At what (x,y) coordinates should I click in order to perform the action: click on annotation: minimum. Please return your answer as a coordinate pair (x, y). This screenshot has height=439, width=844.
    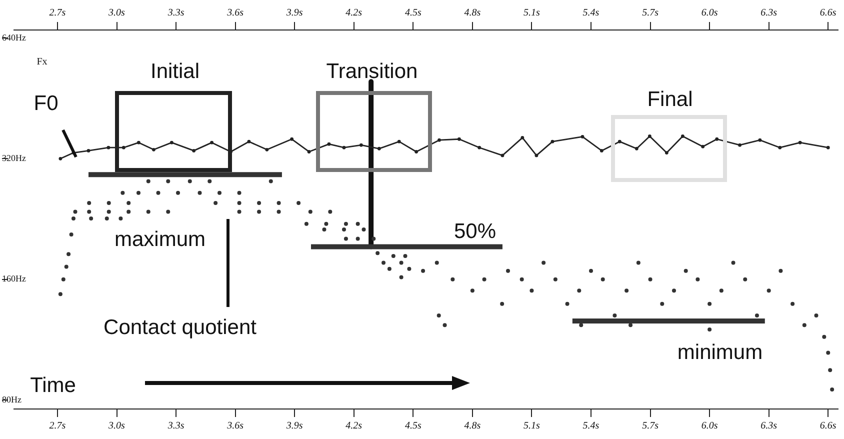
    Looking at the image, I should click on (720, 352).